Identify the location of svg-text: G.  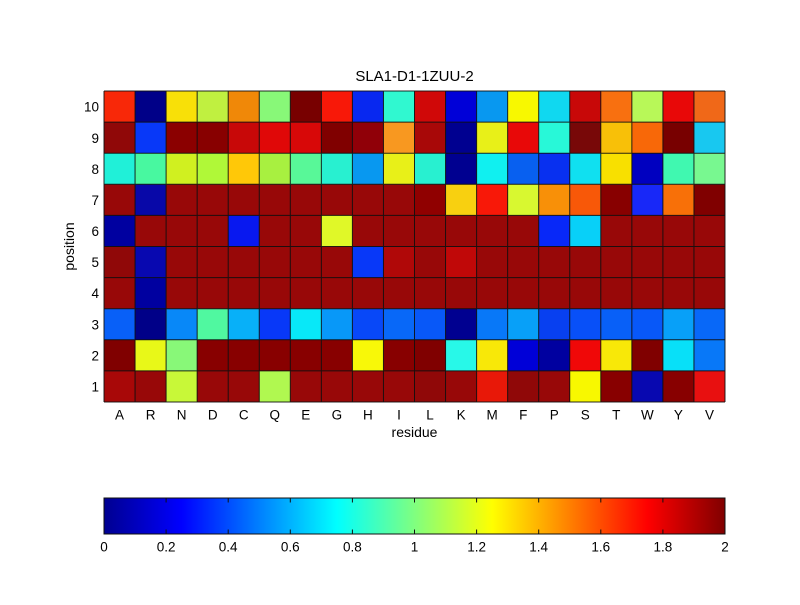
(337, 415).